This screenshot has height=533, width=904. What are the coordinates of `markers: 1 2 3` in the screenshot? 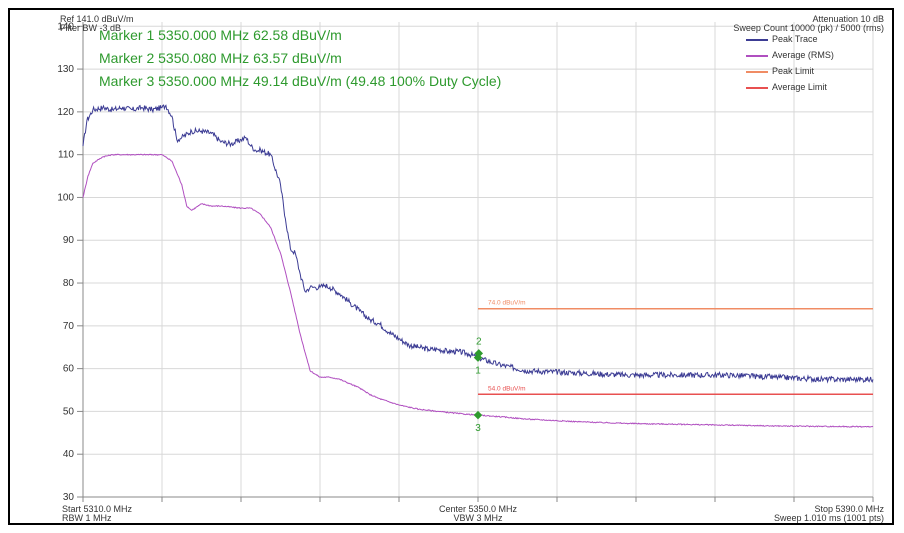 It's located at (478, 385).